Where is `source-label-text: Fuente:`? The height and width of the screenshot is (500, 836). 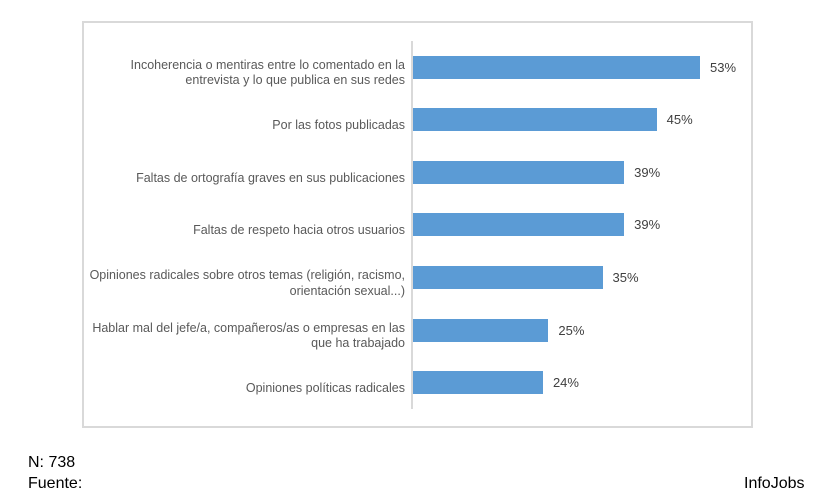
source-label-text: Fuente: is located at coordinates (55, 483).